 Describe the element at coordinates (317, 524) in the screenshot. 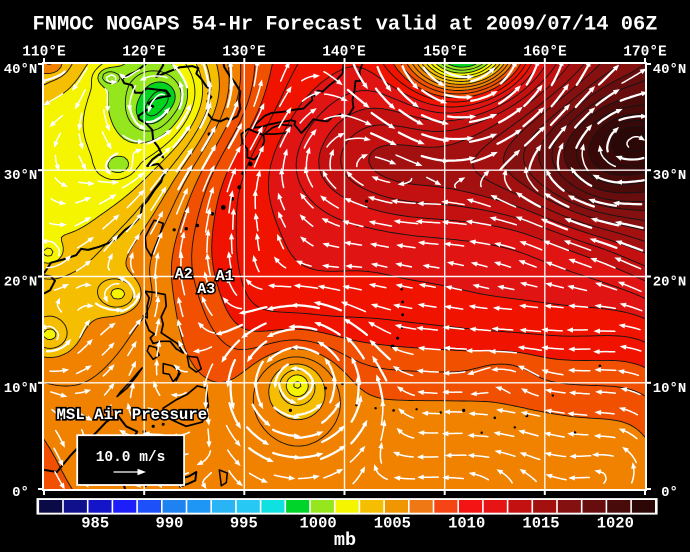

I see `svg-text: 1000` at that location.